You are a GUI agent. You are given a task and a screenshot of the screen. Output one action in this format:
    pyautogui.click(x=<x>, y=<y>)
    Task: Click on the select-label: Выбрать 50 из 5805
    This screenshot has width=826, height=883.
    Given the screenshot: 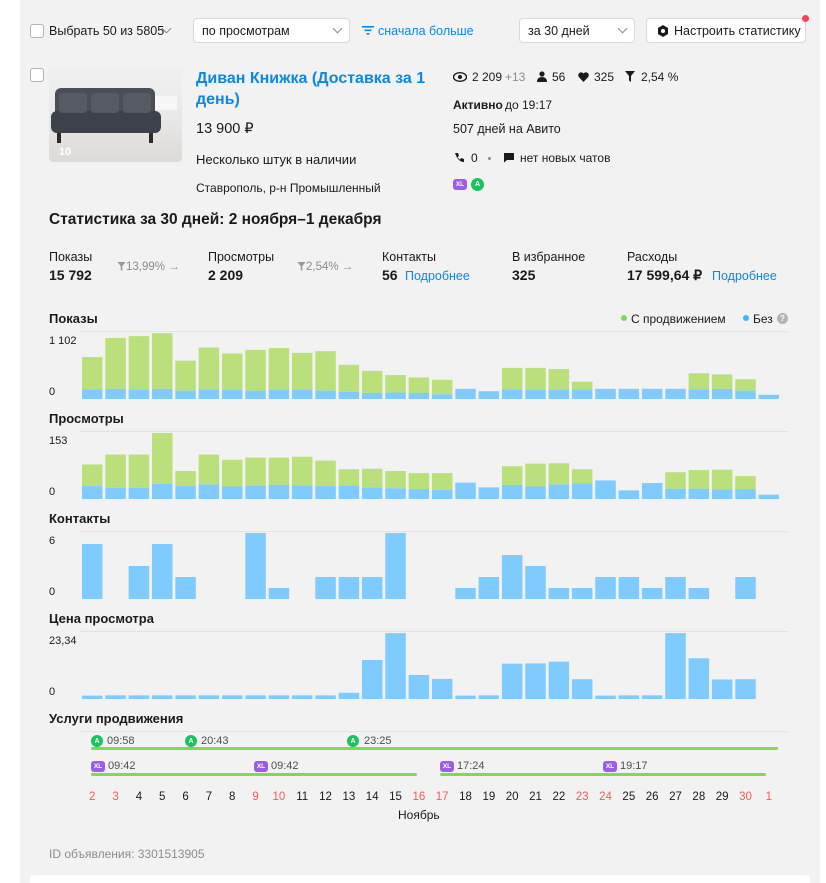 What is the action you would take?
    pyautogui.click(x=107, y=31)
    